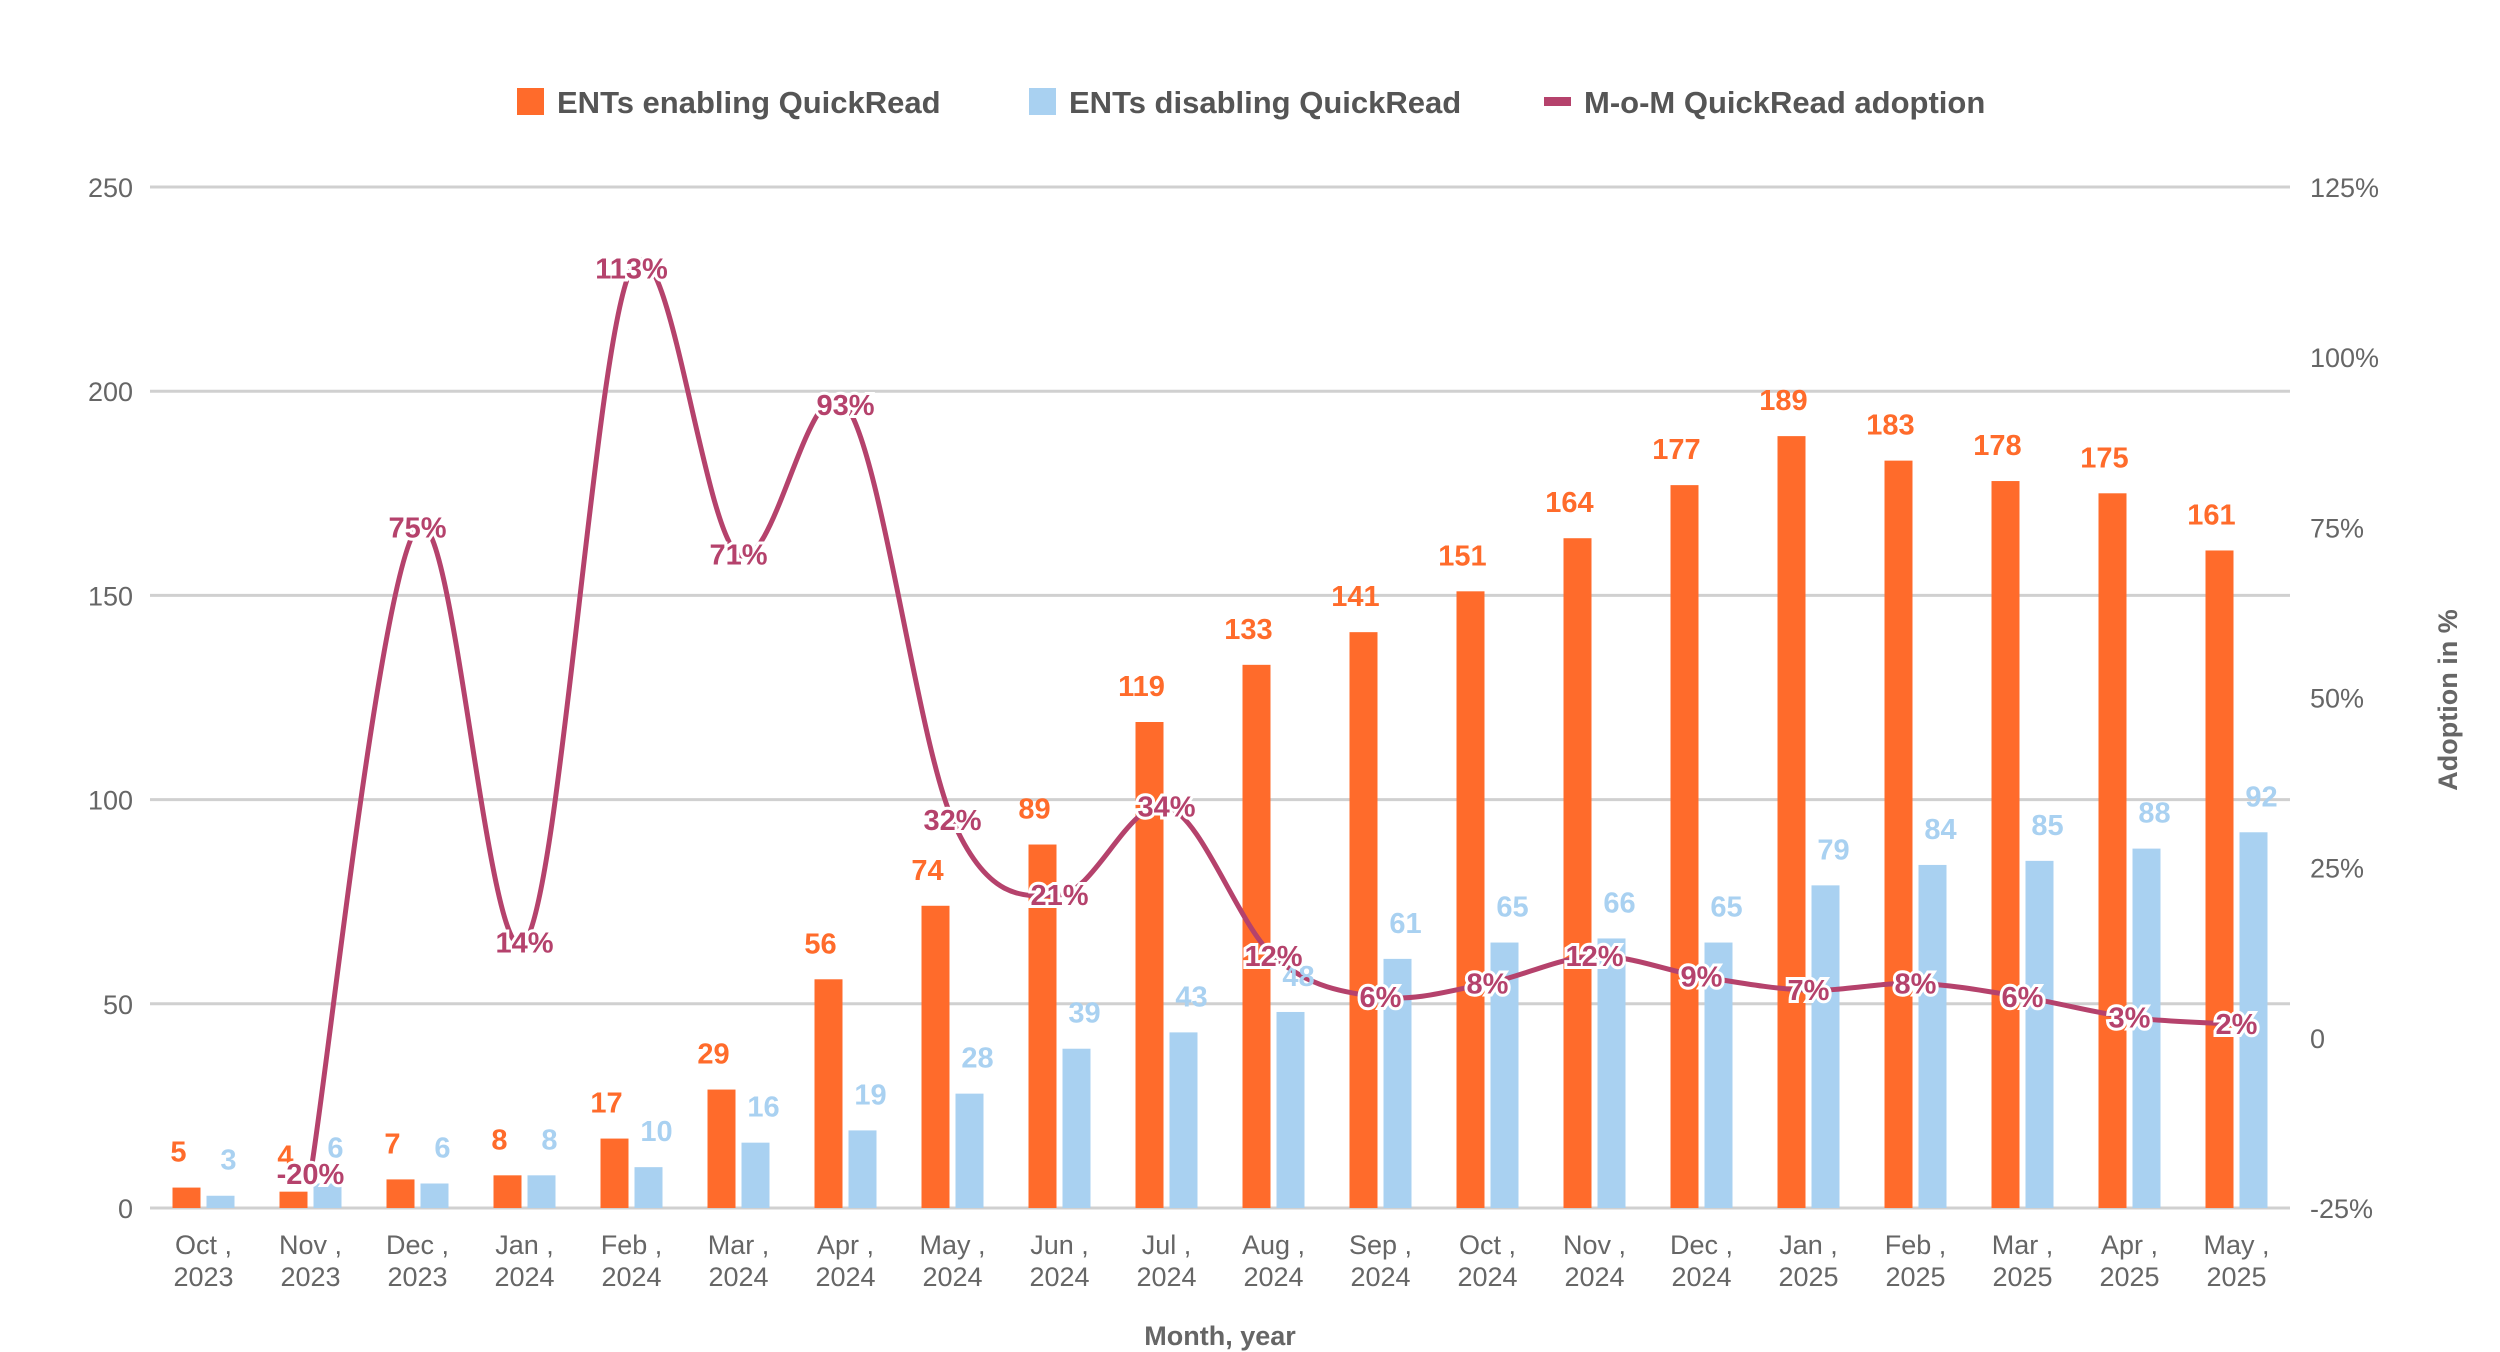 Image resolution: width=2500 pixels, height=1352 pixels. What do you see at coordinates (1783, 401) in the screenshot?
I see `data-label-enabling: 189` at bounding box center [1783, 401].